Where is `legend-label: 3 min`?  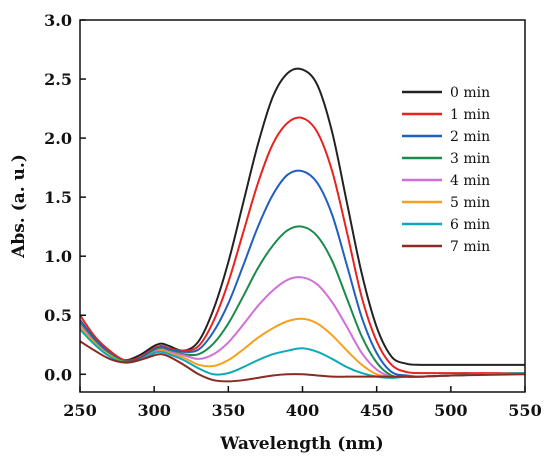 legend-label: 3 min is located at coordinates (470, 159).